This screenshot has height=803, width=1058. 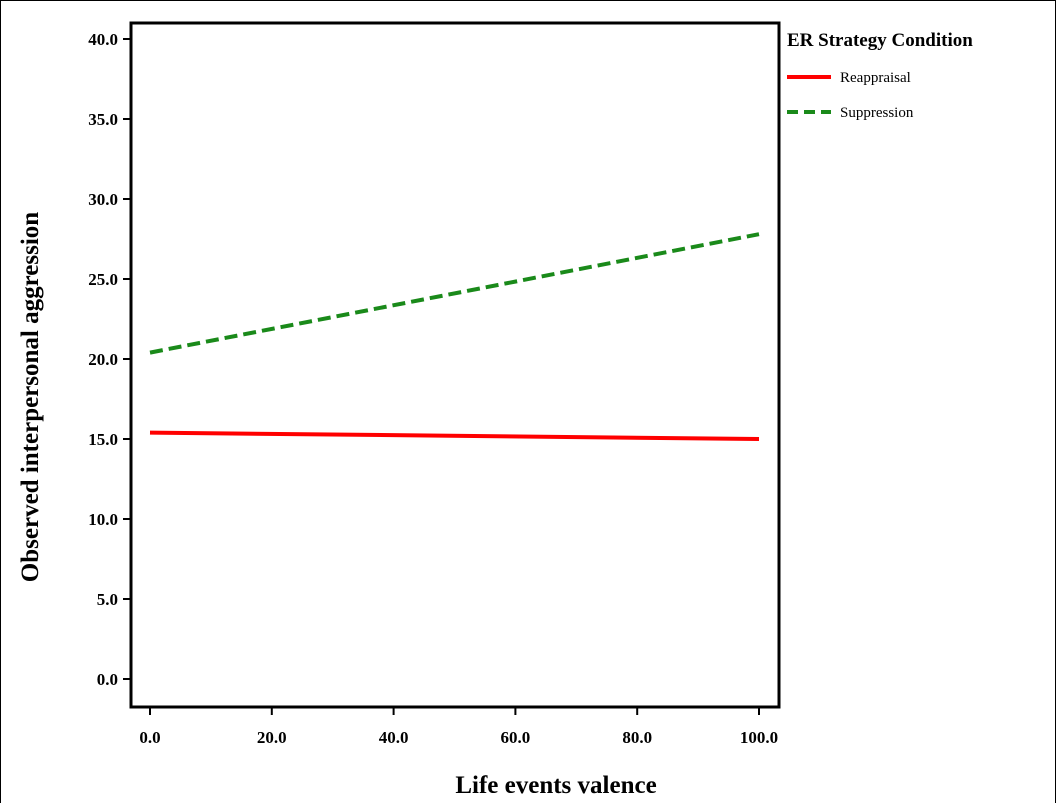 I want to click on legend-title: ER Strategy Condition, so click(x=880, y=40).